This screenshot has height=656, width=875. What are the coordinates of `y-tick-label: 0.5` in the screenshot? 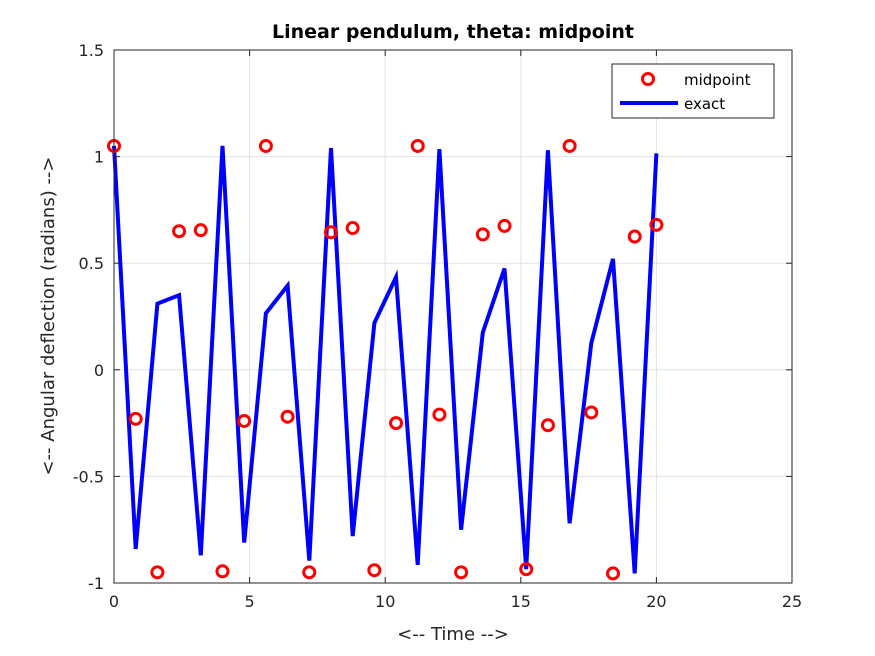 It's located at (91, 263).